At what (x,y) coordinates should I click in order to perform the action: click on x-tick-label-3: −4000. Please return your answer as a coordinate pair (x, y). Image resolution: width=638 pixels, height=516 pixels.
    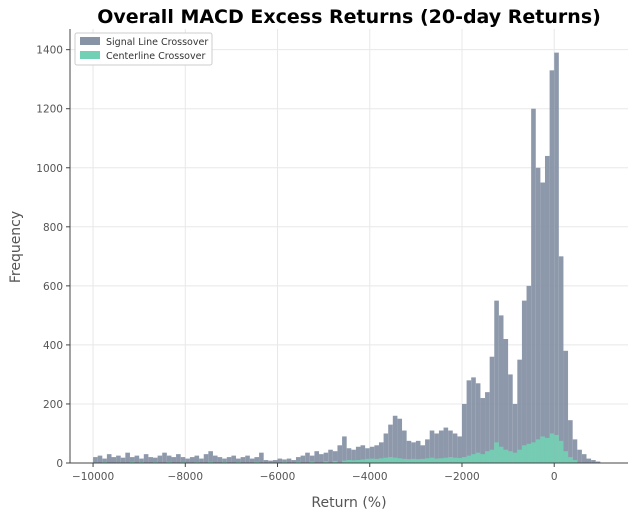
    Looking at the image, I should click on (370, 477).